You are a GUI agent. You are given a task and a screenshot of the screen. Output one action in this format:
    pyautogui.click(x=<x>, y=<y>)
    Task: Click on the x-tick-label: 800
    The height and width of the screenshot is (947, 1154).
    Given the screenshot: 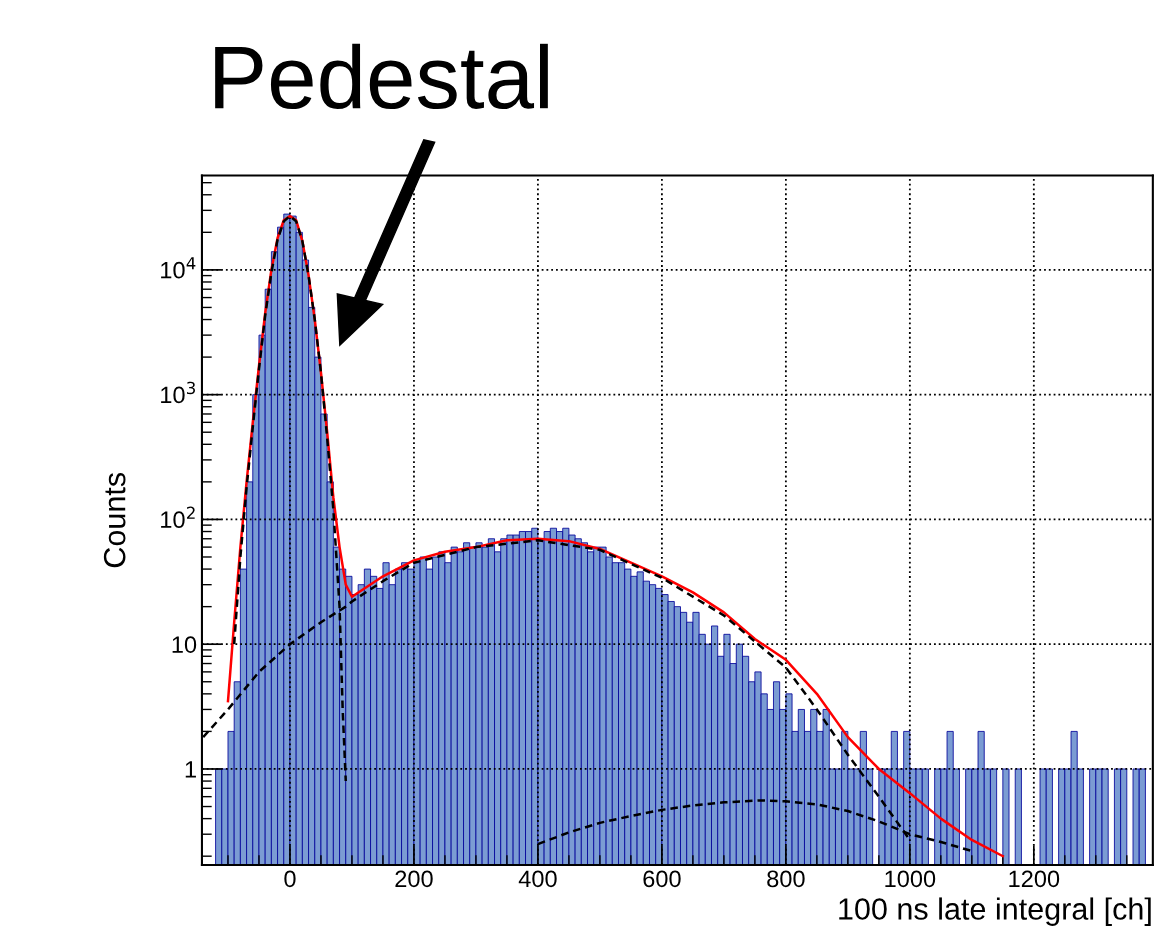 What is the action you would take?
    pyautogui.click(x=786, y=879)
    